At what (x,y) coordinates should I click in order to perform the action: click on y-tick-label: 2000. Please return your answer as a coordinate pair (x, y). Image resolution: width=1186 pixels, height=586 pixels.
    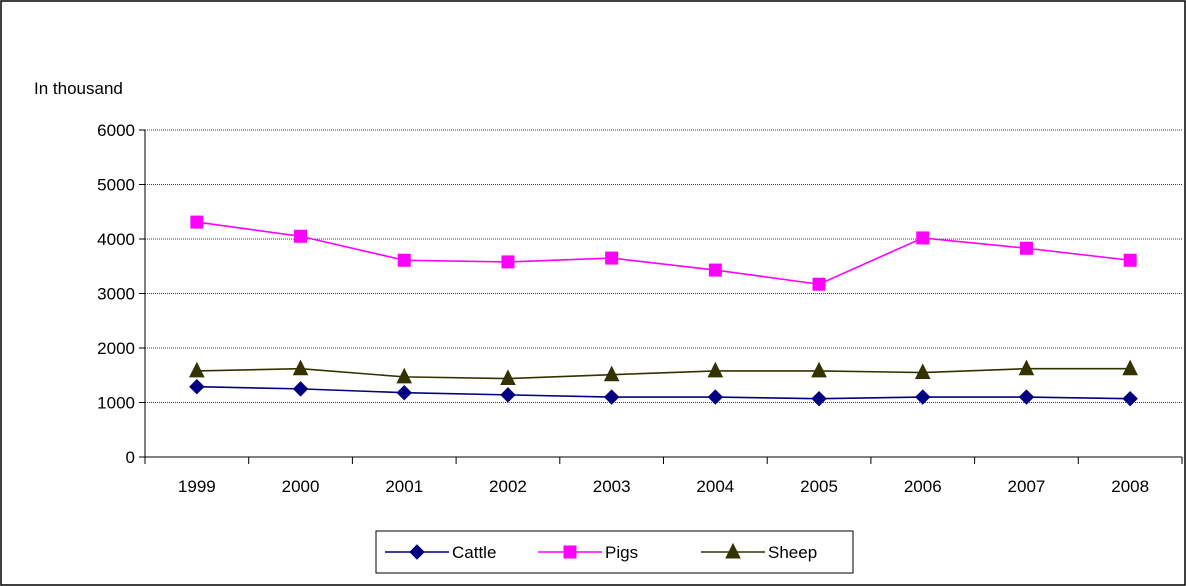
    Looking at the image, I should click on (116, 348).